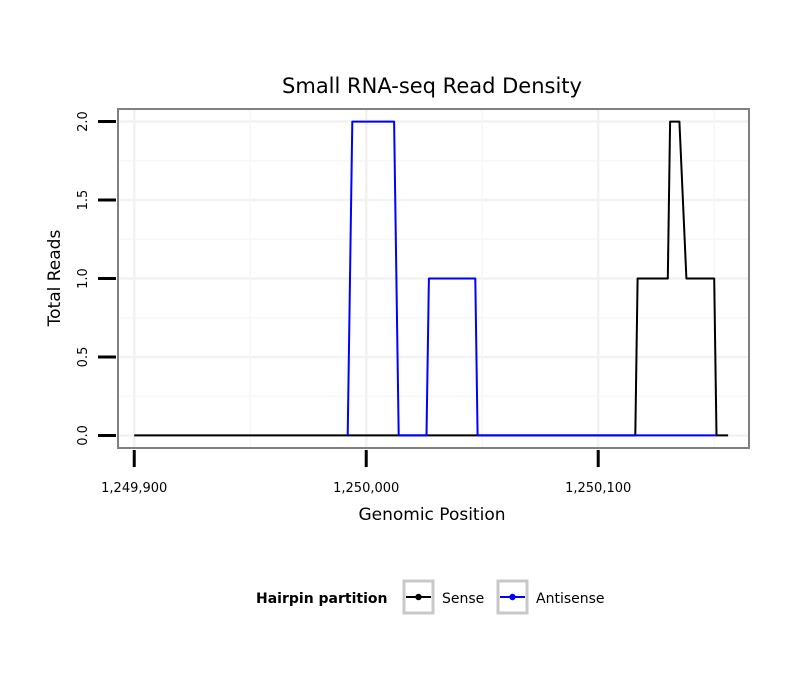 The width and height of the screenshot is (810, 690). What do you see at coordinates (598, 488) in the screenshot?
I see `x-tick-label: 1,250,100` at bounding box center [598, 488].